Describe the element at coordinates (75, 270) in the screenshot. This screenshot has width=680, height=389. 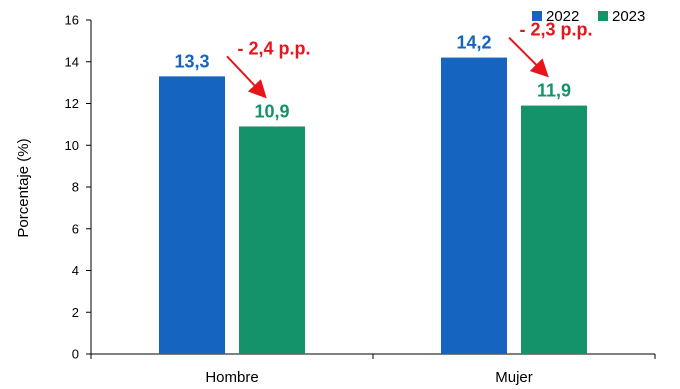
I see `y-tick-label: 4` at that location.